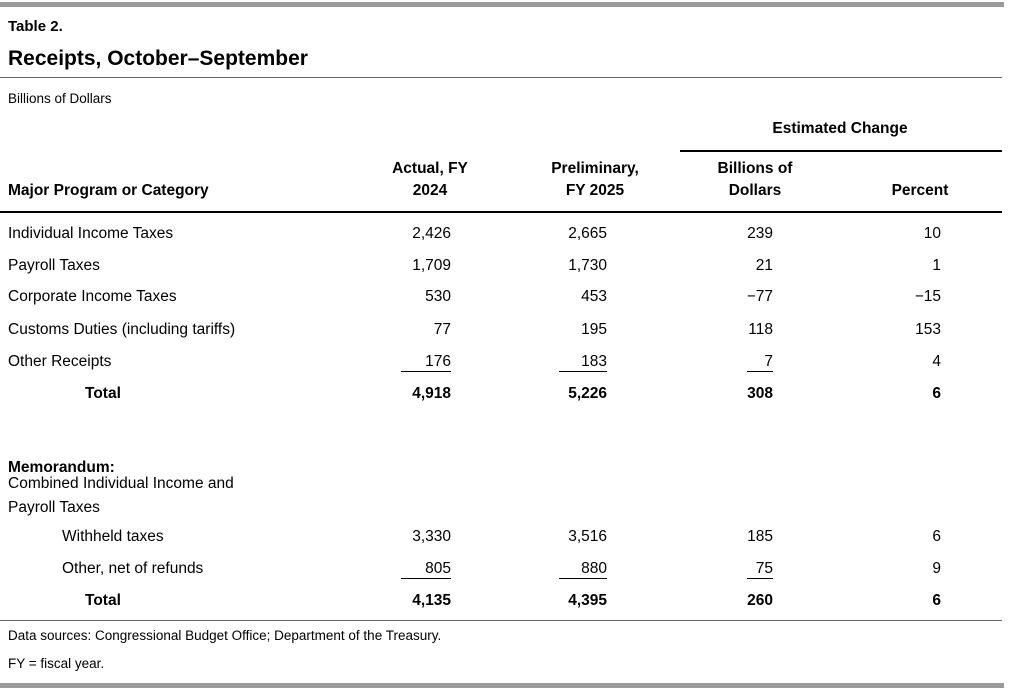 The image size is (1024, 696). I want to click on row-label: Withheld taxes, so click(113, 536).